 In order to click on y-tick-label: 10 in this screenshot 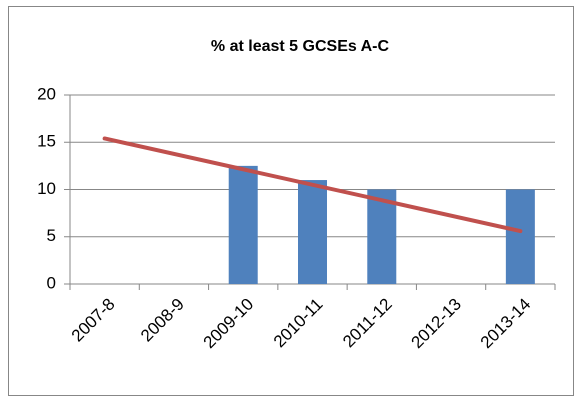, I will do `click(46, 188)`.